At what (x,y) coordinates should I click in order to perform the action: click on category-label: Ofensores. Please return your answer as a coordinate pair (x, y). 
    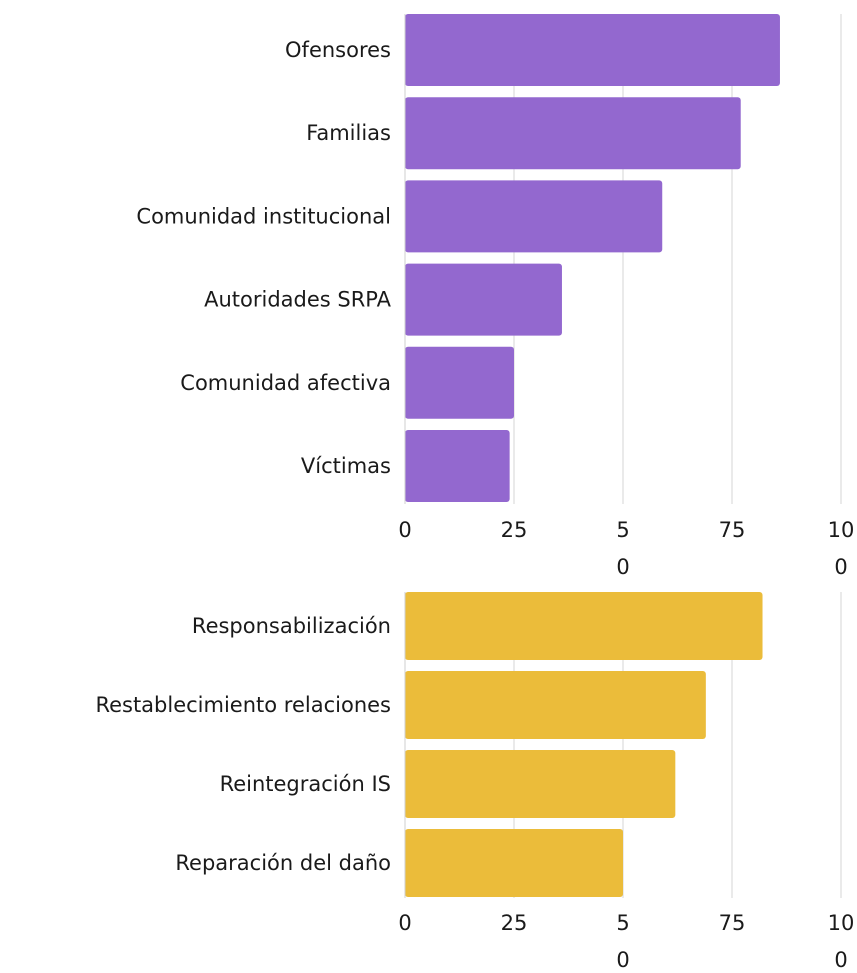
    Looking at the image, I should click on (338, 50).